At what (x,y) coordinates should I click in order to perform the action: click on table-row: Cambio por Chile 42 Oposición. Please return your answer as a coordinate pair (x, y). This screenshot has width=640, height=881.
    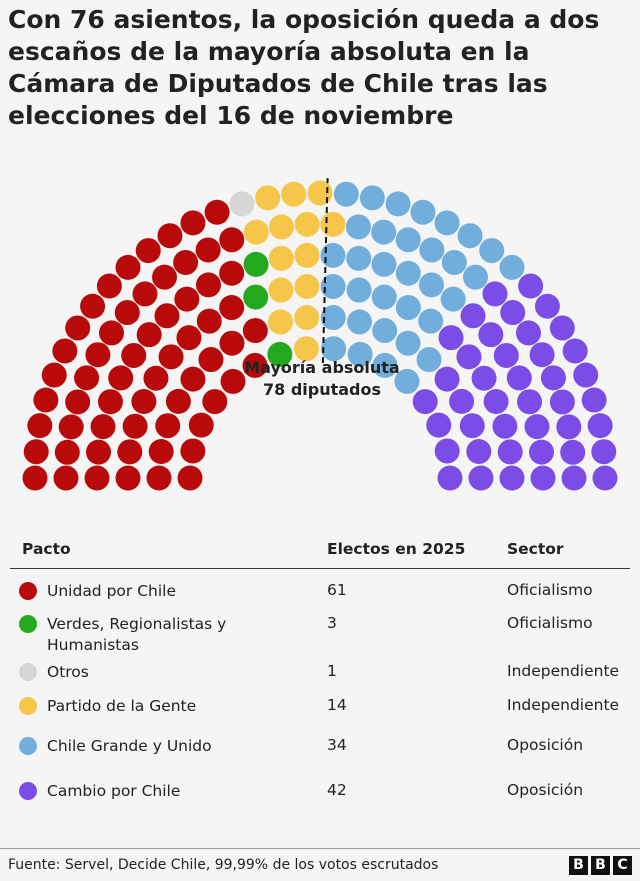
    Looking at the image, I should click on (320, 801).